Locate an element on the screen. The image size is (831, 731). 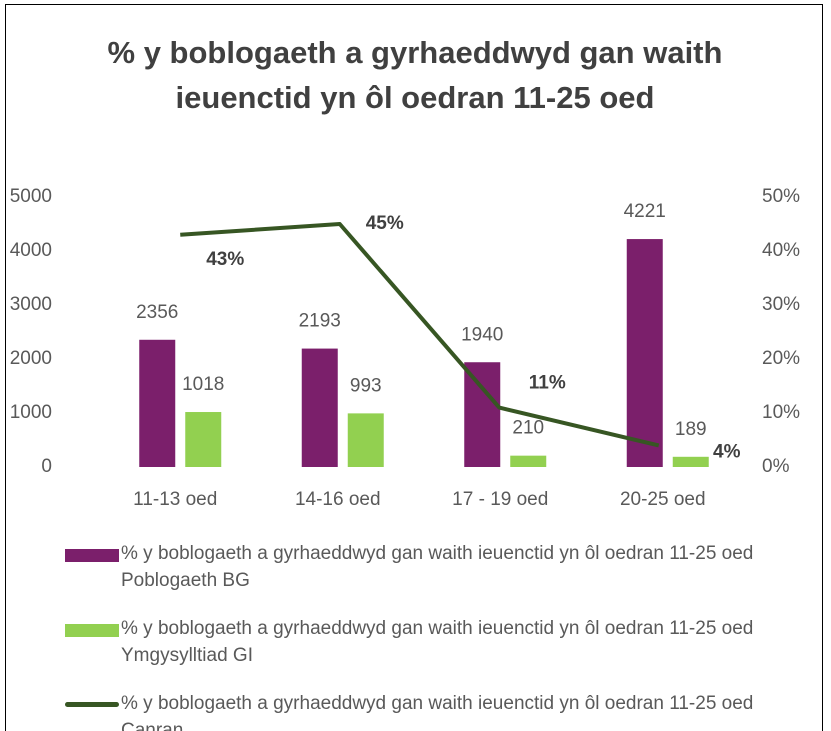
bar-value-label: 1018 is located at coordinates (203, 384).